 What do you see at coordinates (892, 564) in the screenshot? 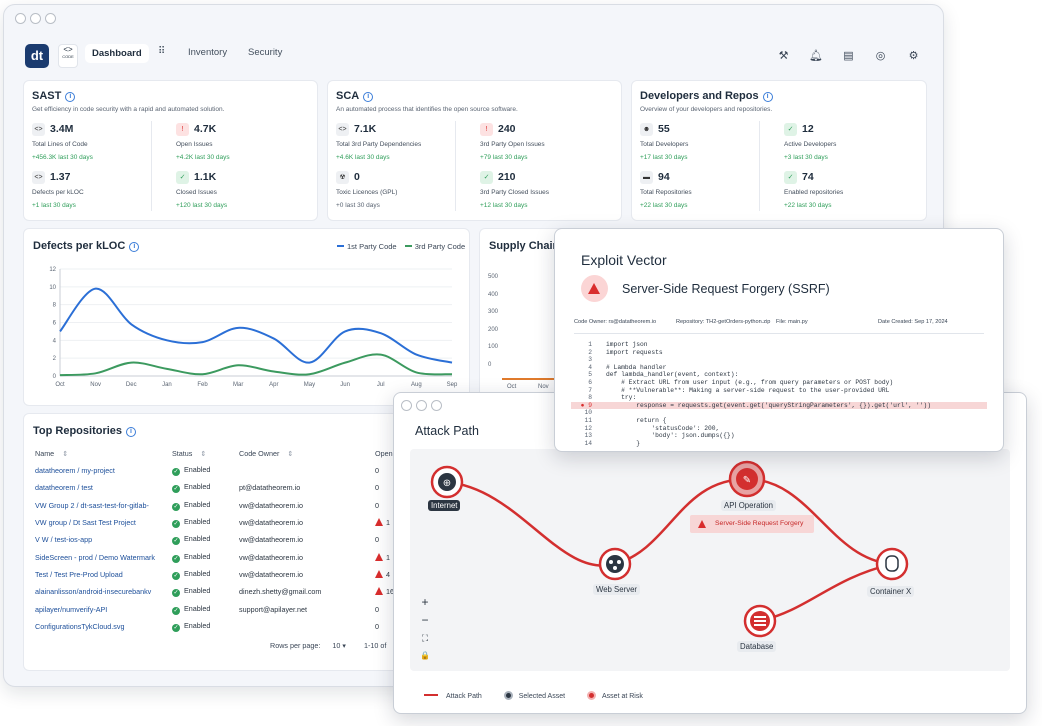
I see `container-node` at bounding box center [892, 564].